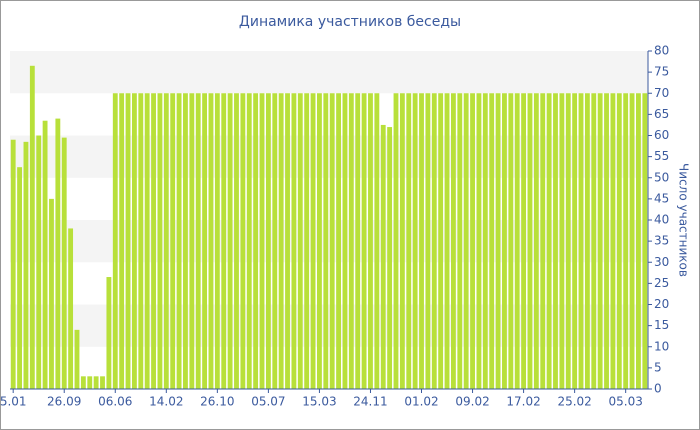 The image size is (700, 430). What do you see at coordinates (166, 402) in the screenshot?
I see `x-tick-label: 14.02` at bounding box center [166, 402].